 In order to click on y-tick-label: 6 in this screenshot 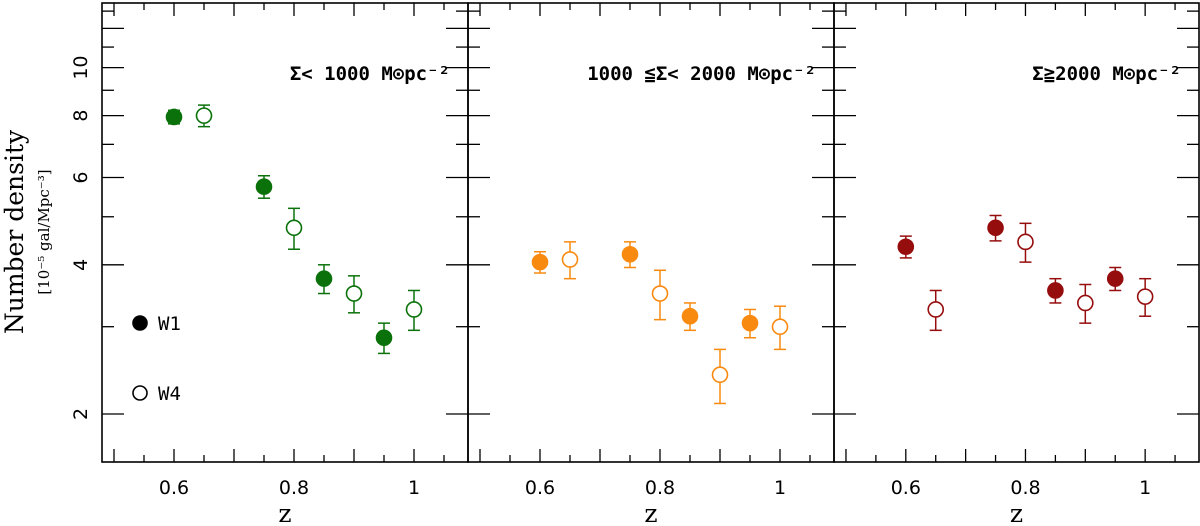, I will do `click(81, 177)`.